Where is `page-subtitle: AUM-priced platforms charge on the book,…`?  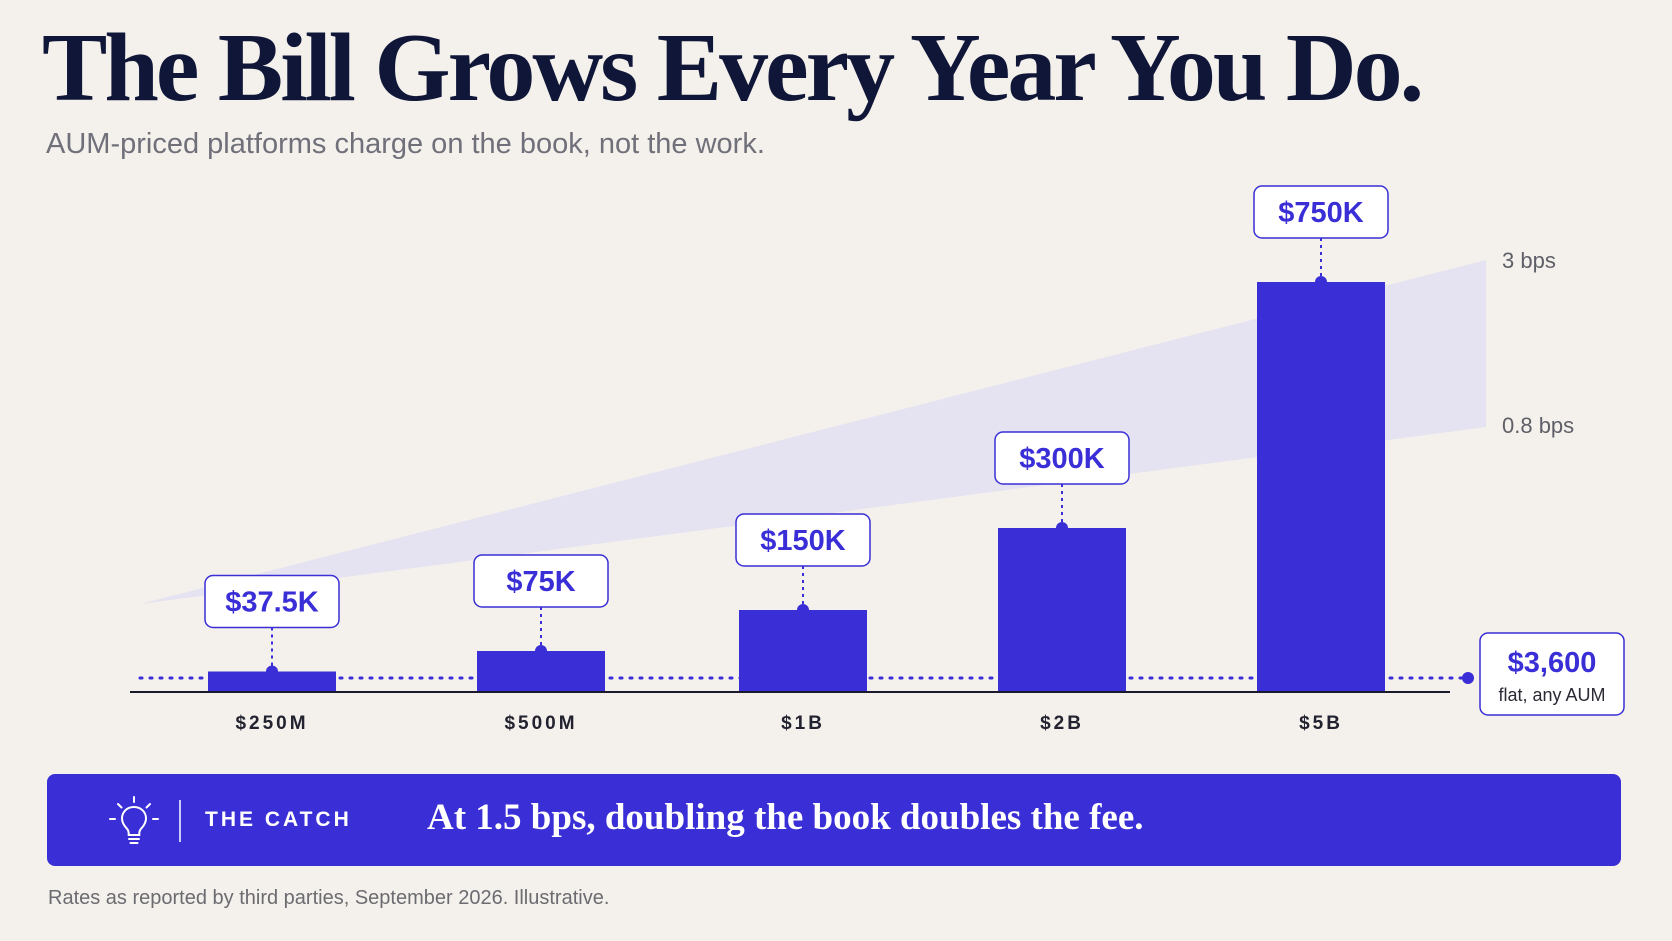 page-subtitle: AUM-priced platforms charge on the book,… is located at coordinates (405, 144).